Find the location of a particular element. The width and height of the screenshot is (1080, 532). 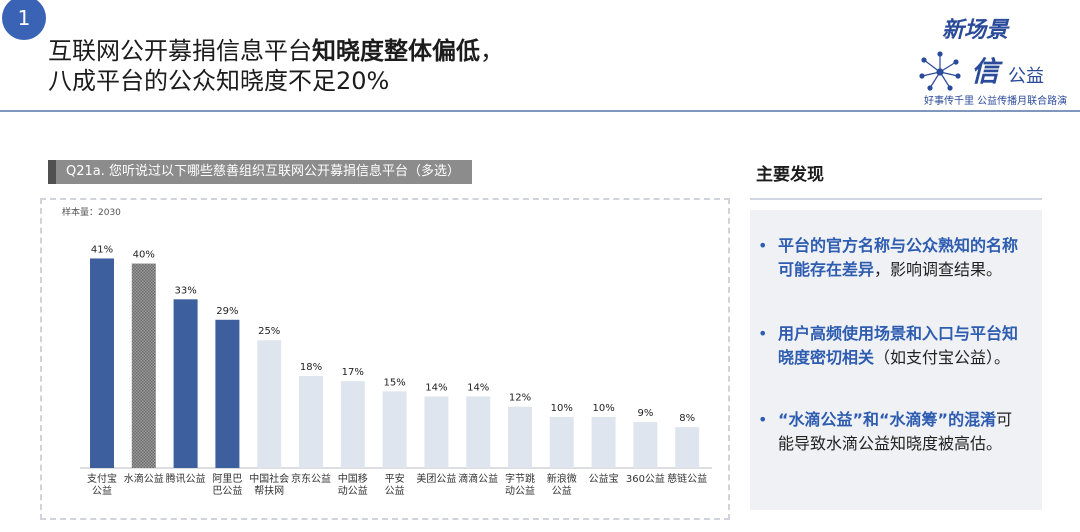

category-label: 腾讯公益 is located at coordinates (186, 478).